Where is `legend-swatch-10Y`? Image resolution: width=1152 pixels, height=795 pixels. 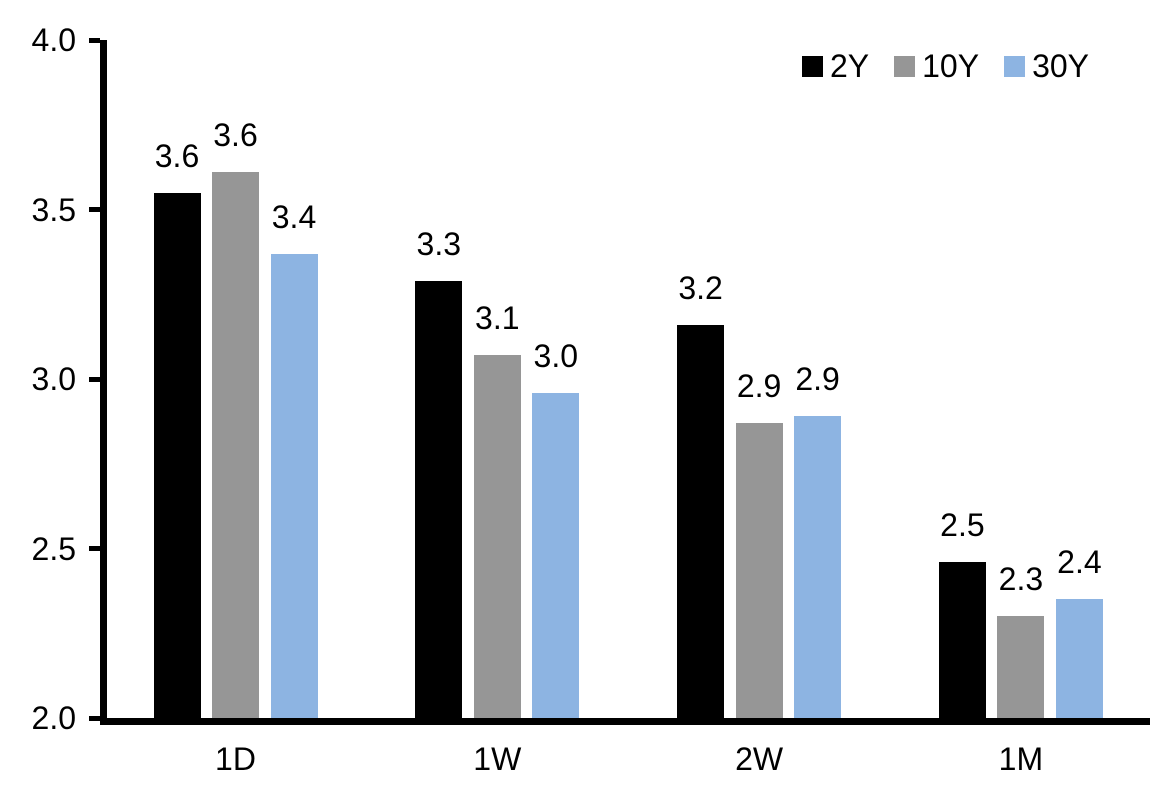 legend-swatch-10Y is located at coordinates (905, 66).